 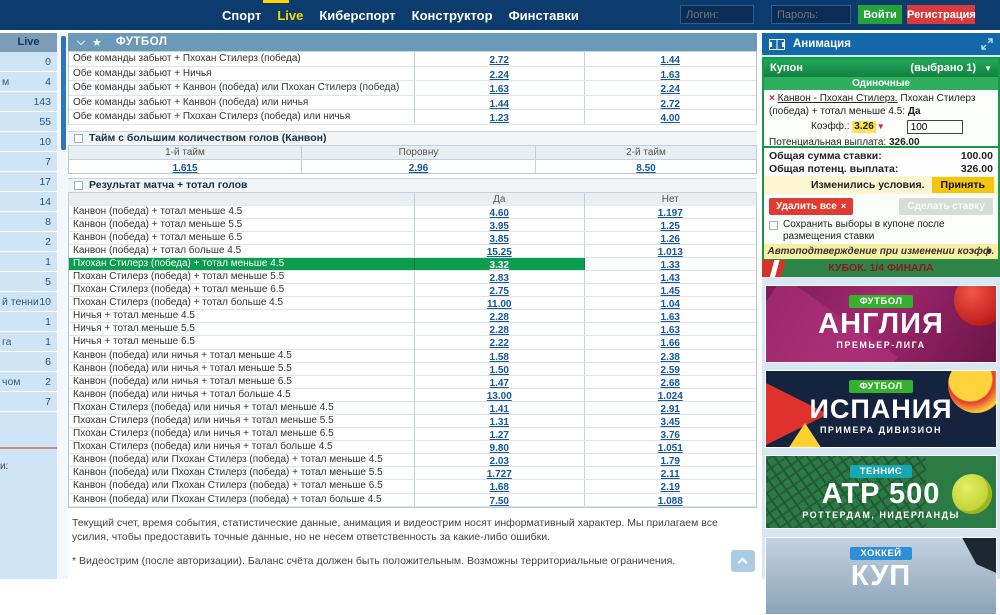 What do you see at coordinates (881, 409) in the screenshot?
I see `banner-spain: ФУТБОЛ ИСПАНИЯ ПРИМЕРА ДИВИЗИОН` at bounding box center [881, 409].